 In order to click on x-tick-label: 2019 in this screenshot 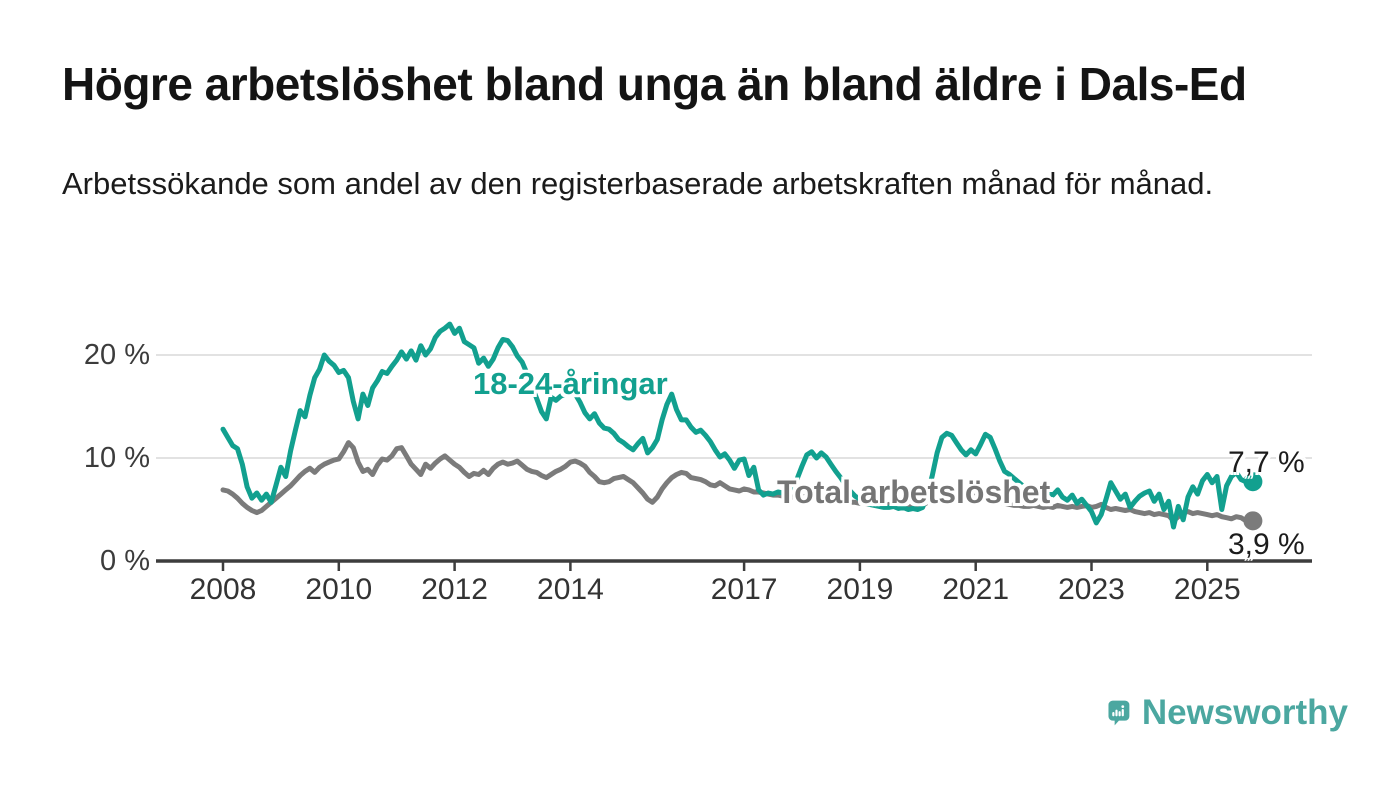, I will do `click(860, 589)`.